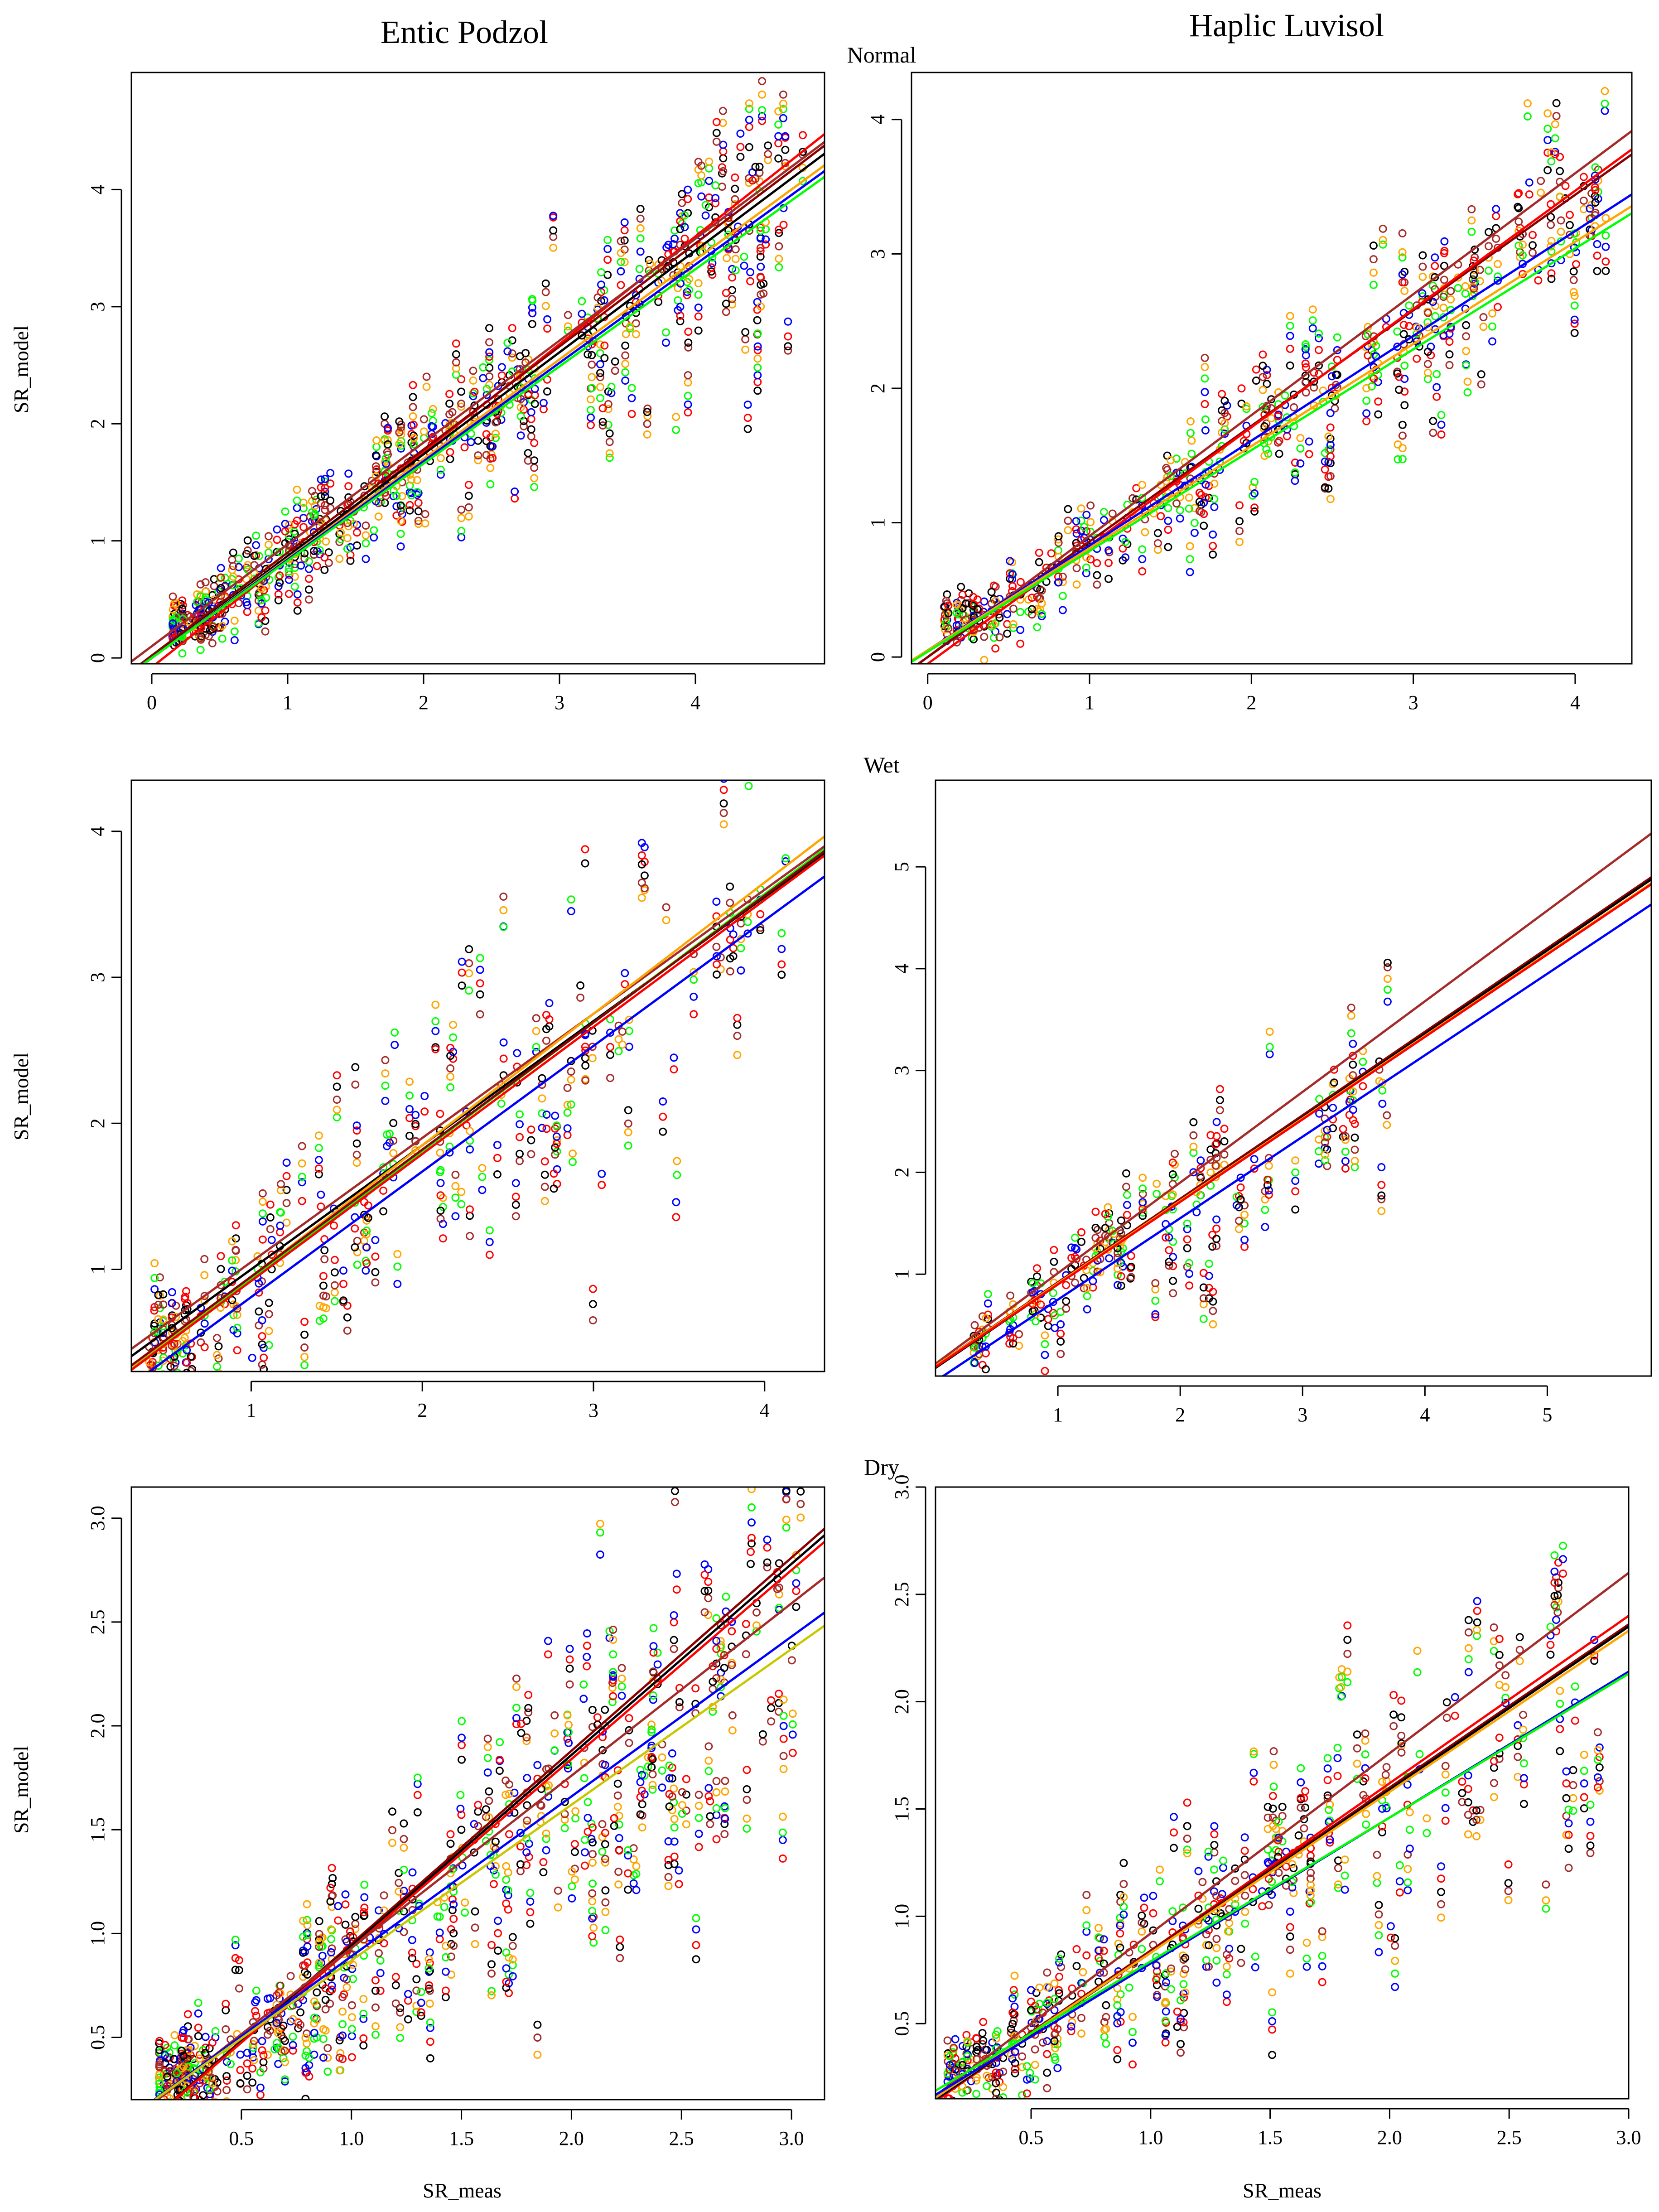 This screenshot has height=2212, width=1659. What do you see at coordinates (791, 2138) in the screenshot?
I see `x-tick-label: 3.0` at bounding box center [791, 2138].